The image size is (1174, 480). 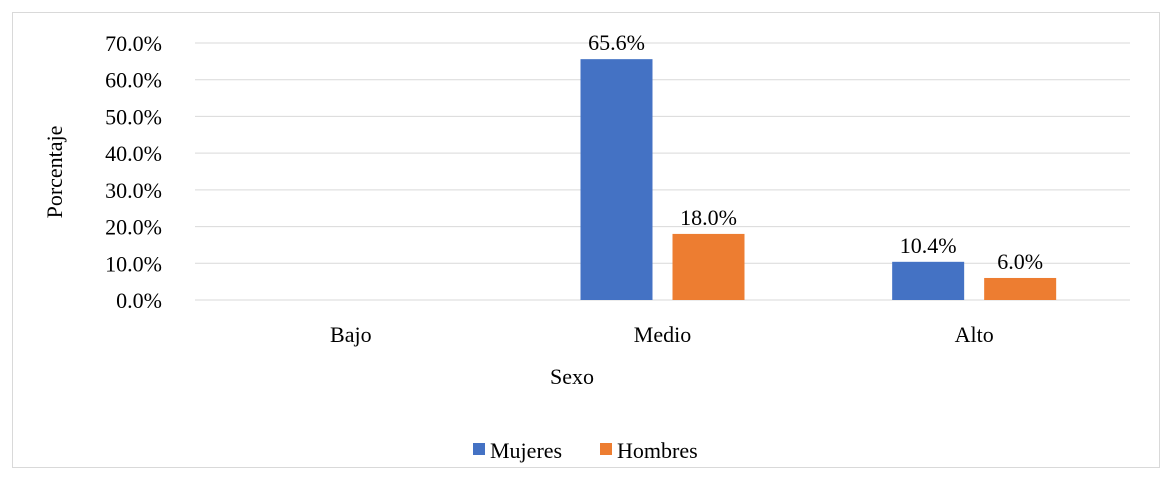 What do you see at coordinates (708, 217) in the screenshot?
I see `data-label: 18.0%` at bounding box center [708, 217].